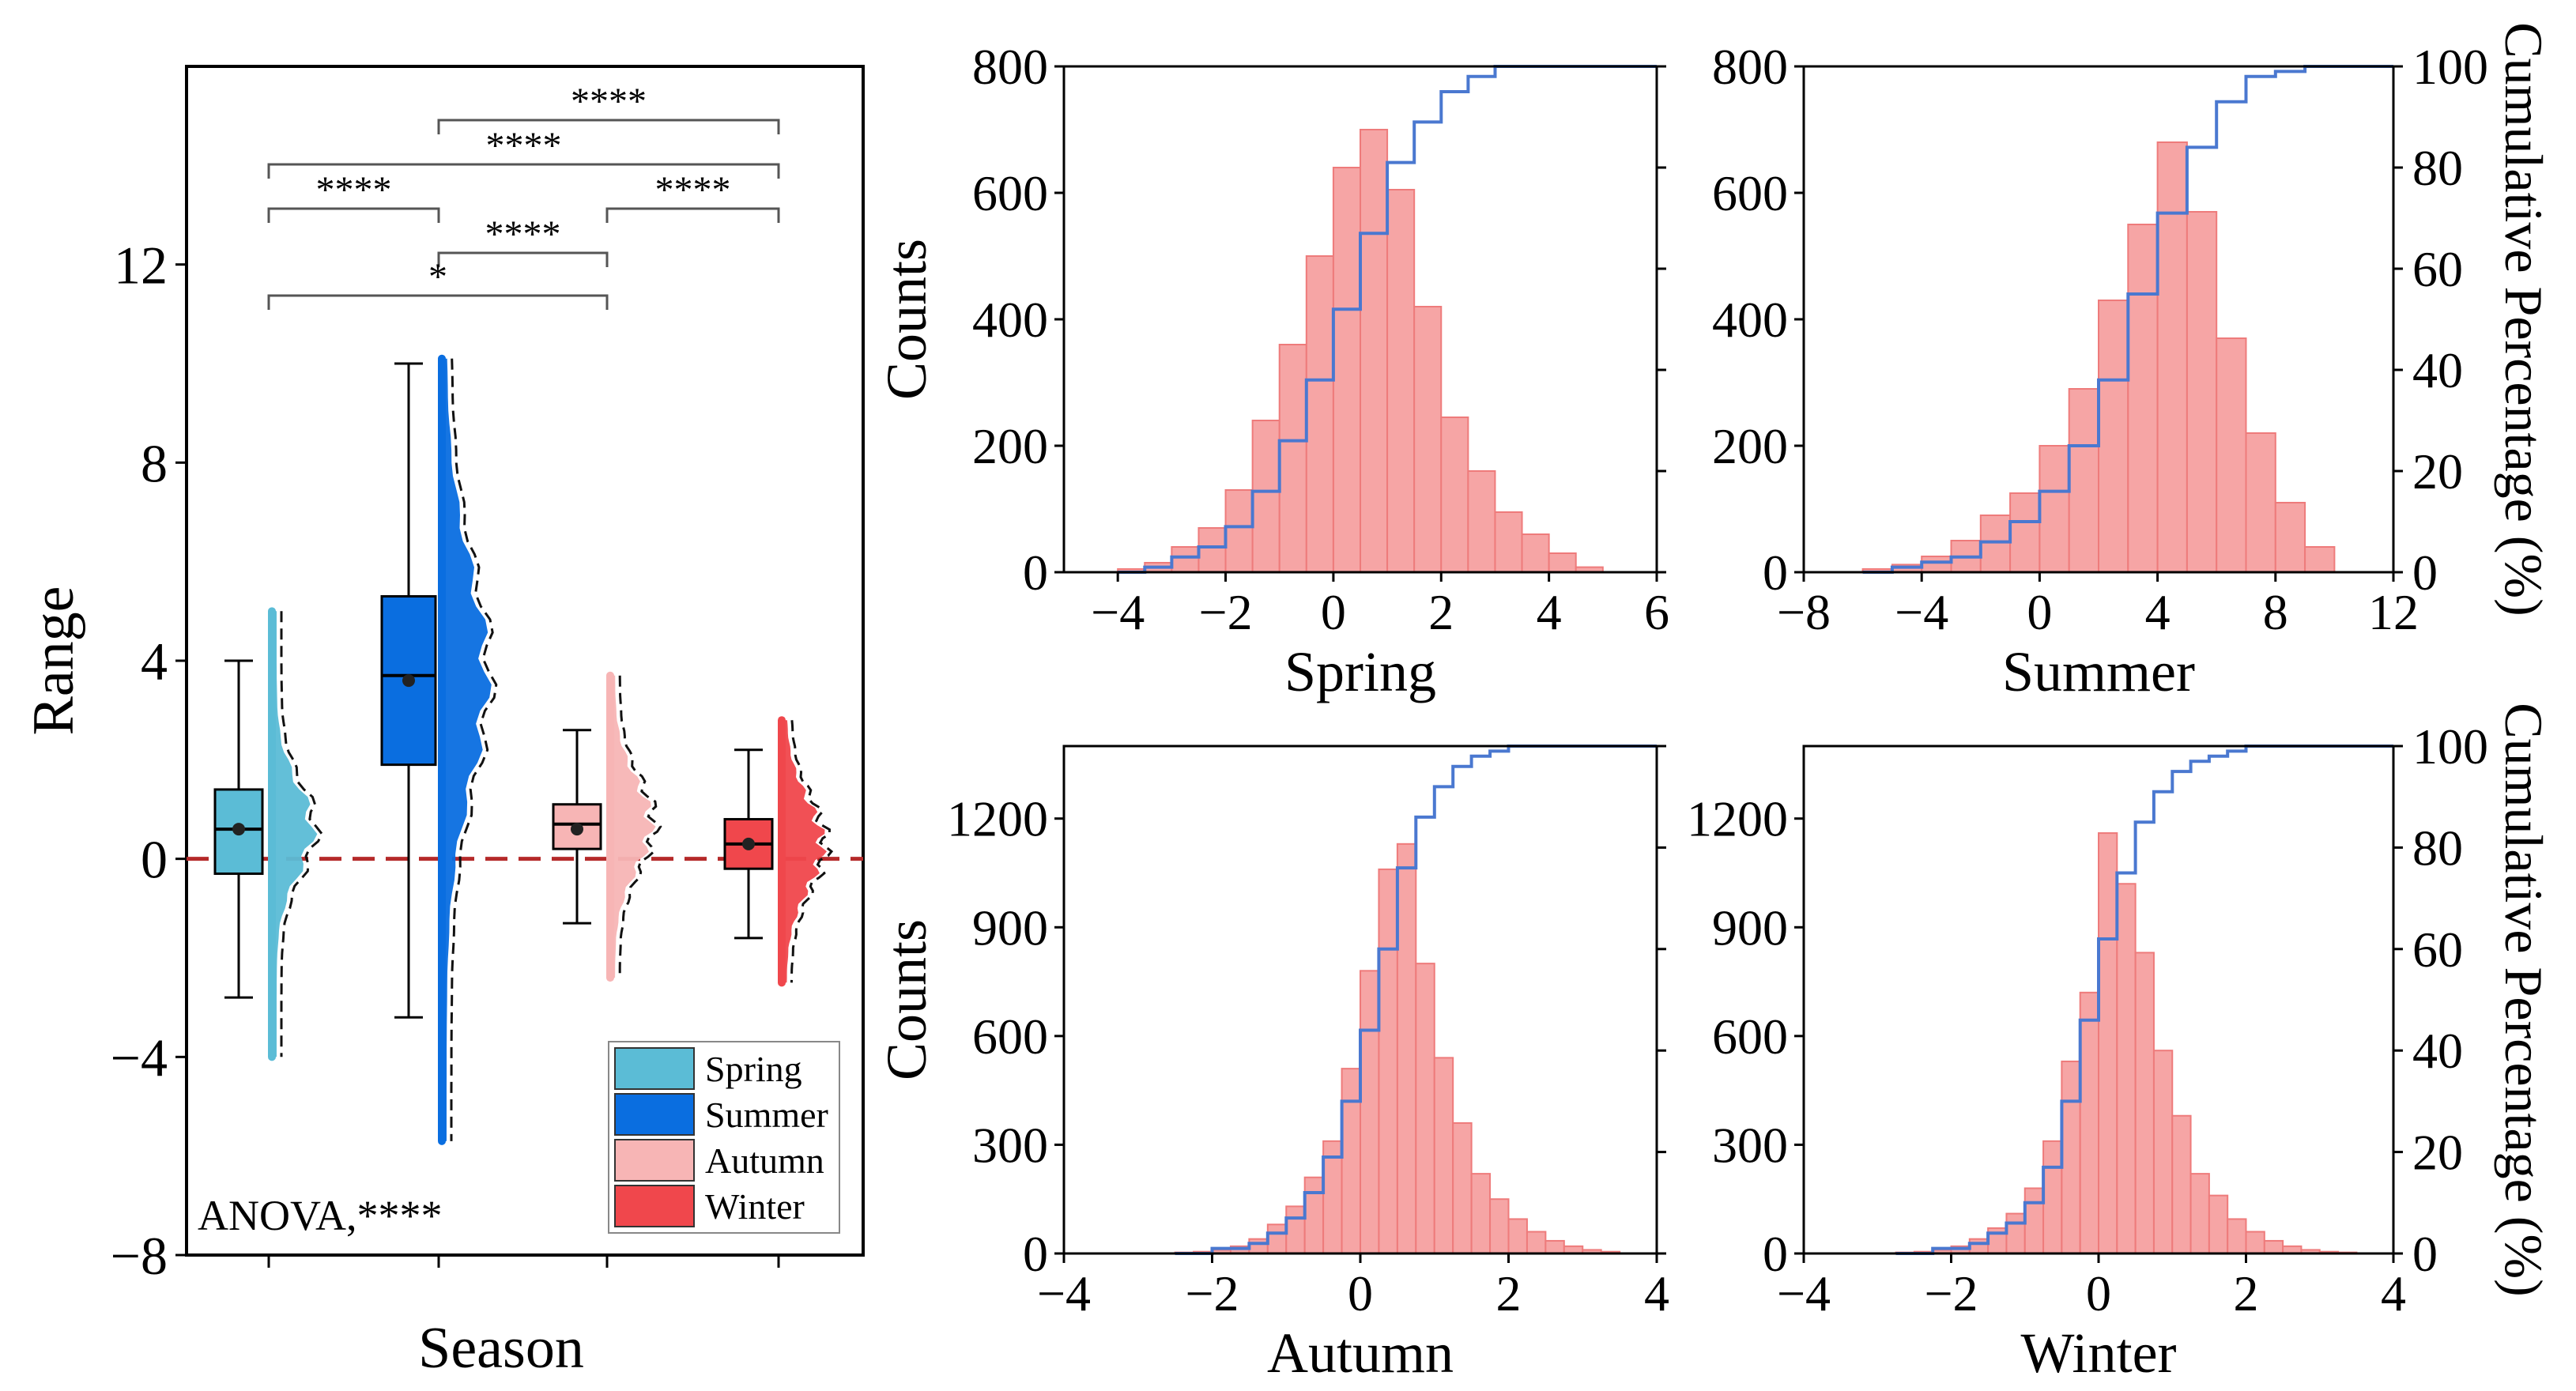 The image size is (2576, 1391). Describe the element at coordinates (654, 1206) in the screenshot. I see `legend-swatch` at that location.